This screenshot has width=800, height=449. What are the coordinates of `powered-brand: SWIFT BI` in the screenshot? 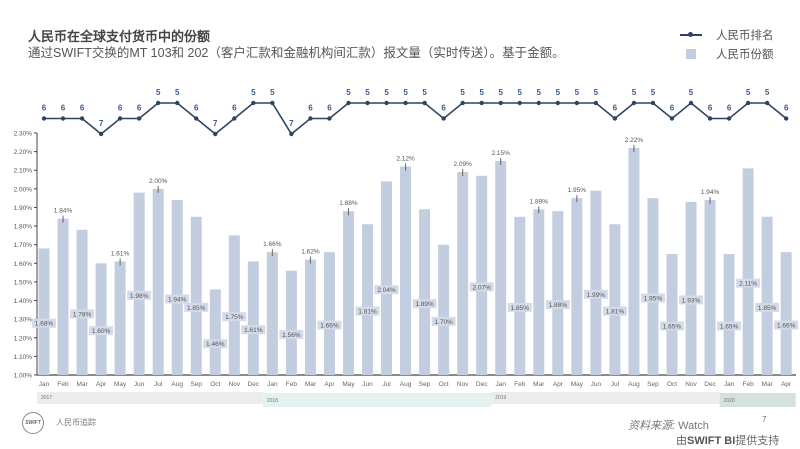 It's located at (711, 441).